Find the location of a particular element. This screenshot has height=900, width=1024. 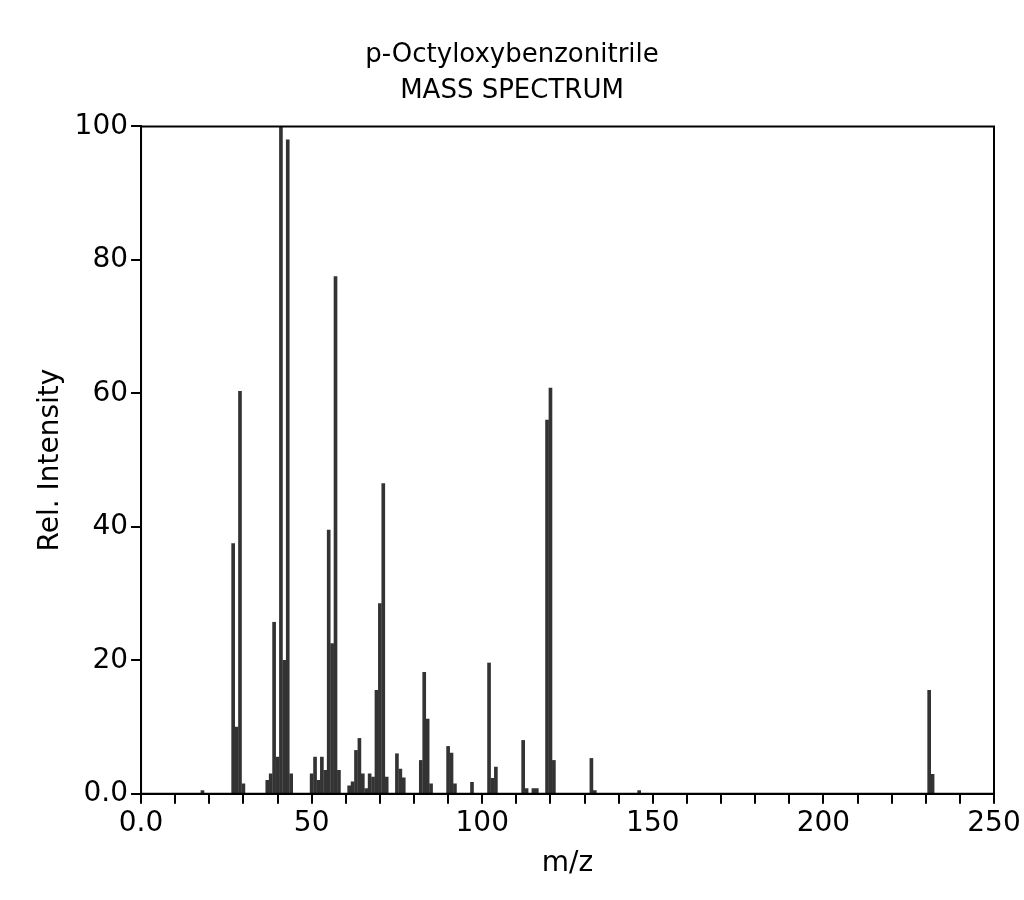

y-tick-label: 100 is located at coordinates (101, 124).